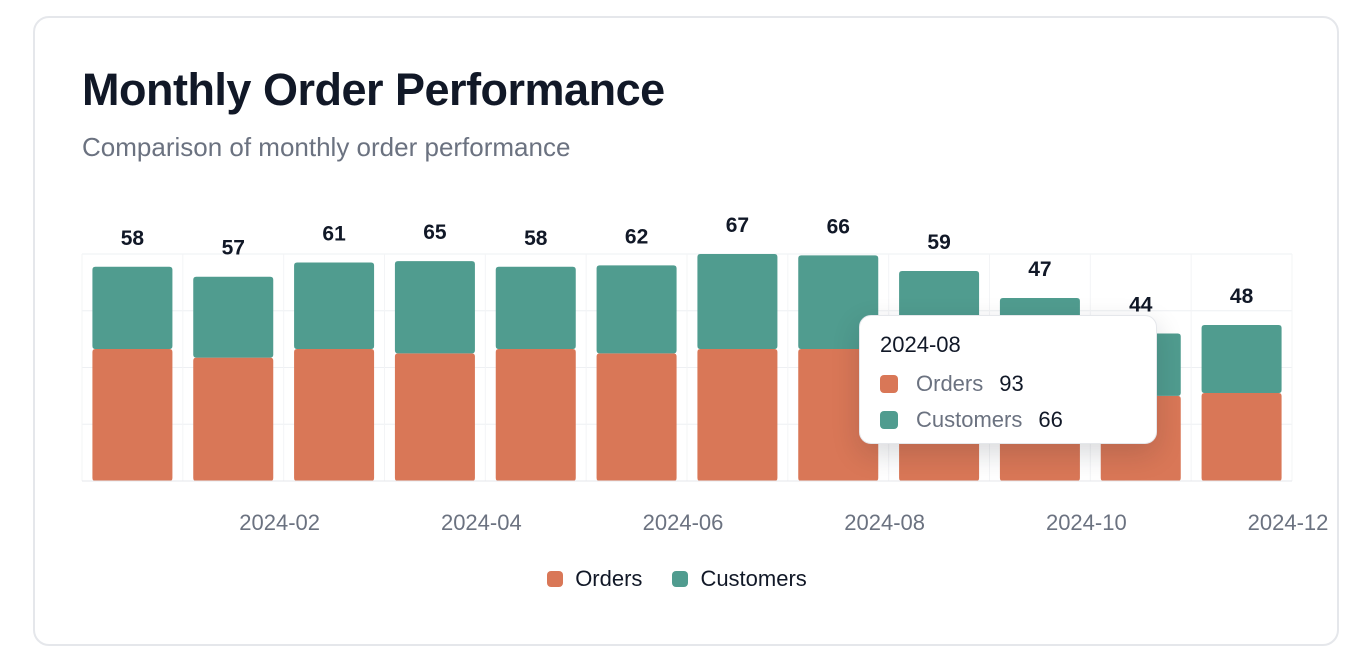  What do you see at coordinates (1141, 304) in the screenshot?
I see `data-label-2024-11: 44` at bounding box center [1141, 304].